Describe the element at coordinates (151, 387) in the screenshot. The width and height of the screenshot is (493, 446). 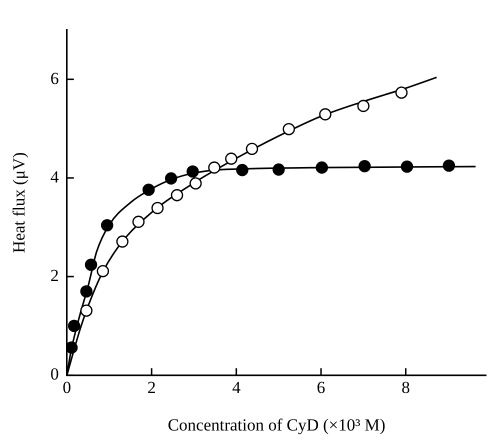
I see `x-tick-label: 2` at that location.